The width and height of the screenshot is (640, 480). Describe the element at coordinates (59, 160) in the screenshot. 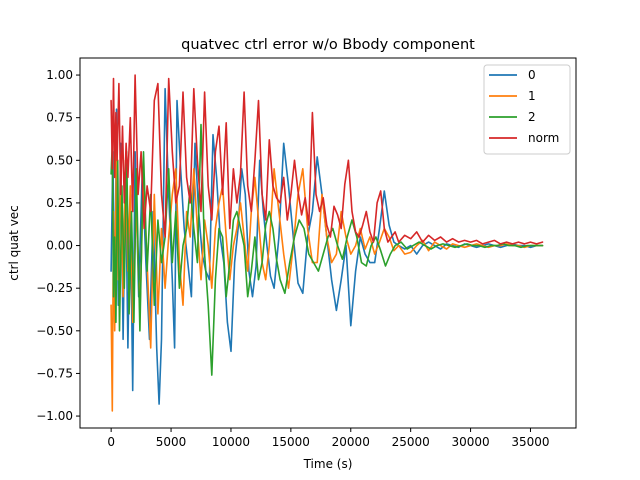

I see `y-tick-label: 0.50` at that location.